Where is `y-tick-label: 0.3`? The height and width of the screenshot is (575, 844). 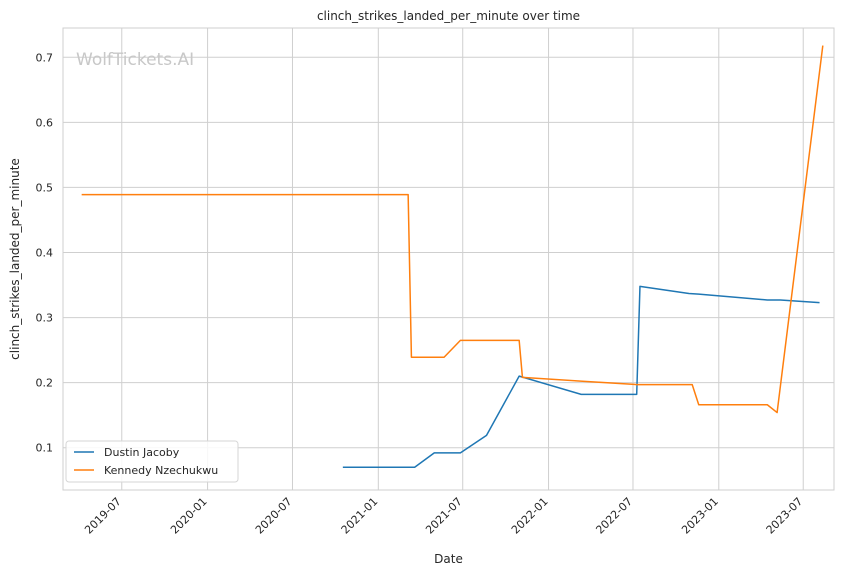
y-tick-label: 0.3 is located at coordinates (45, 318).